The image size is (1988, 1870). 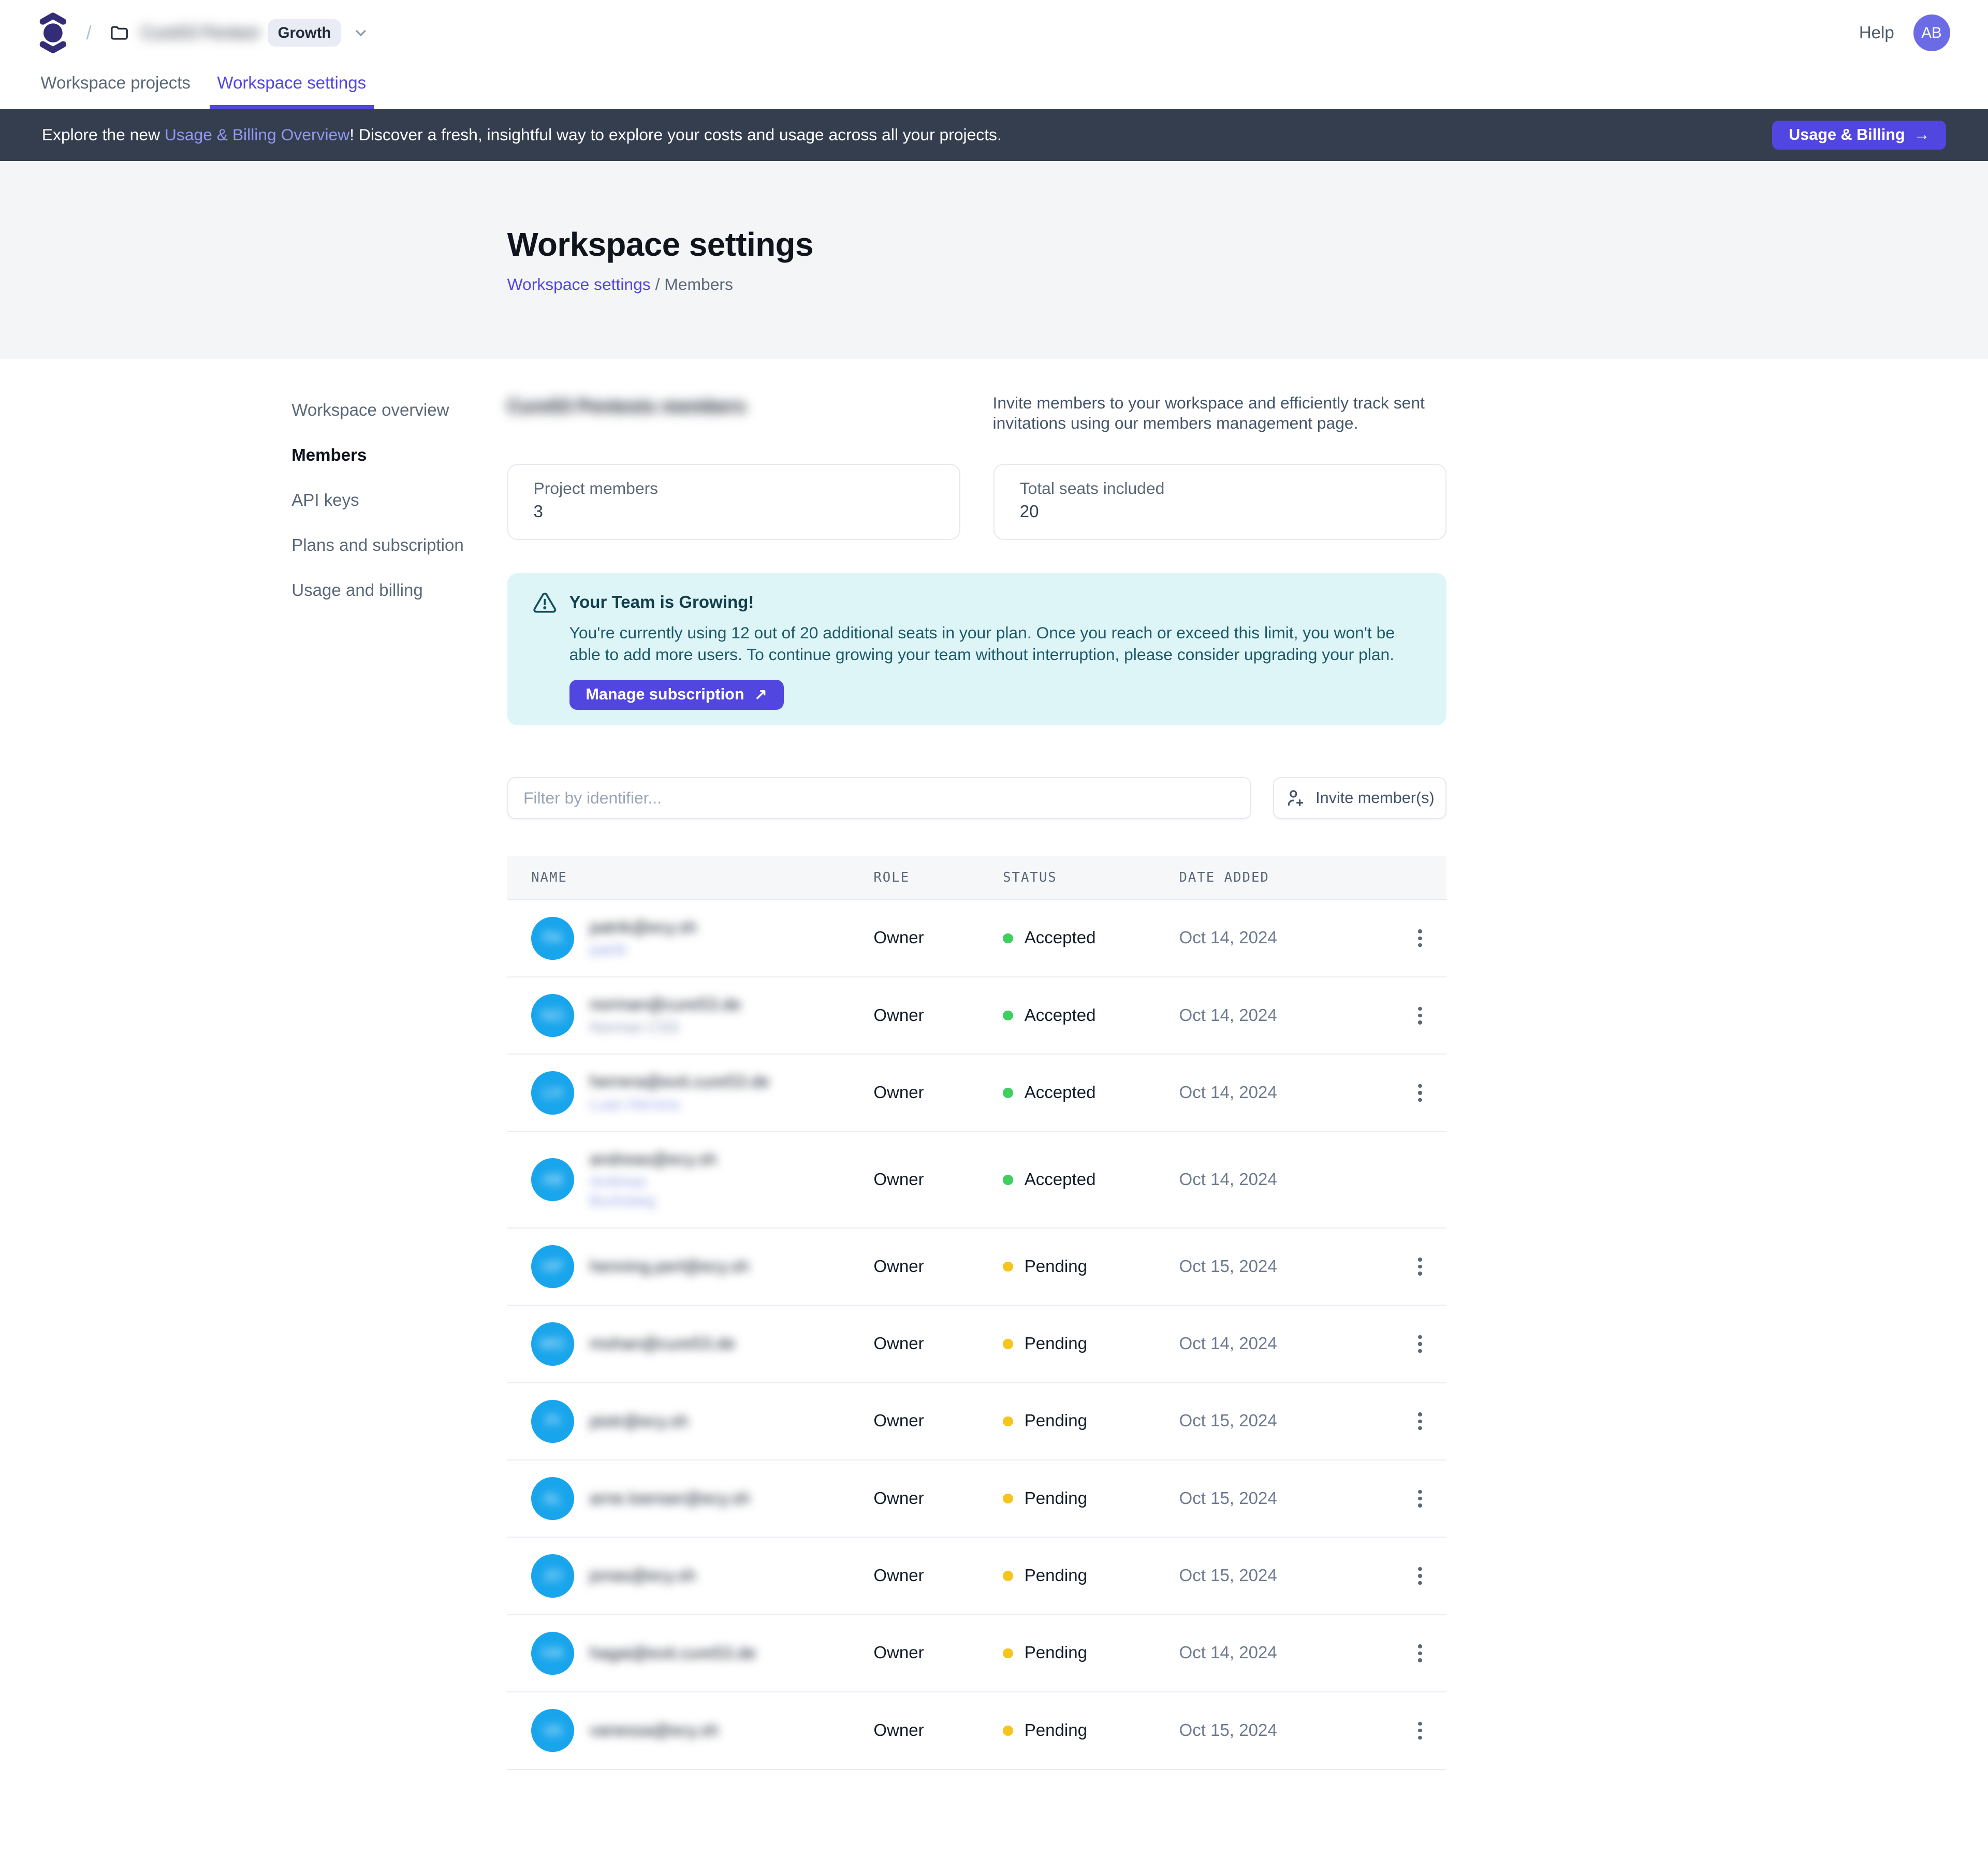 What do you see at coordinates (994, 33) in the screenshot?
I see `top-bar: / Cure53 Pentests Growth Help AB` at bounding box center [994, 33].